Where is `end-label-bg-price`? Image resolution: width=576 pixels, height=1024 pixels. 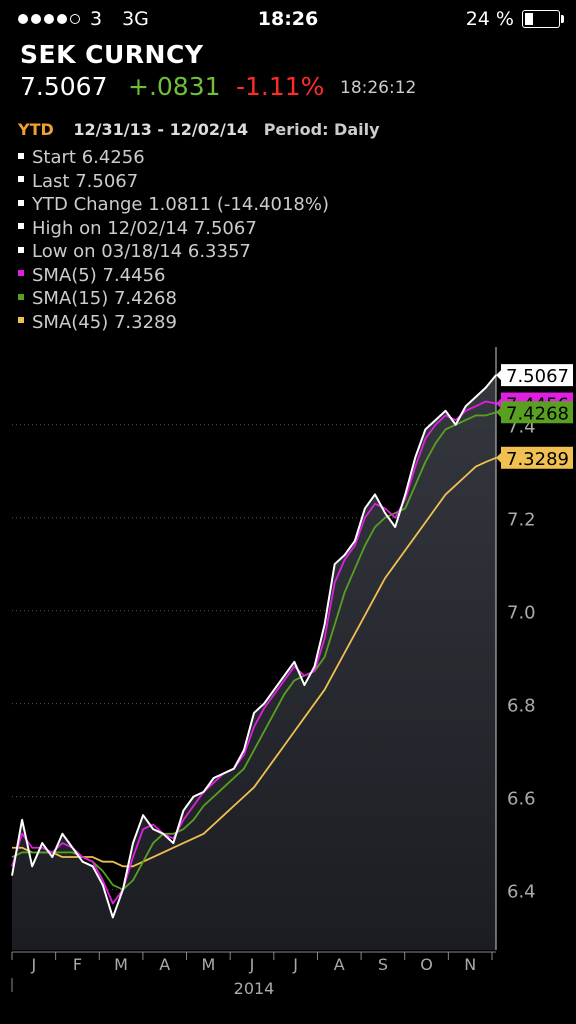
end-label-bg-price is located at coordinates (537, 375).